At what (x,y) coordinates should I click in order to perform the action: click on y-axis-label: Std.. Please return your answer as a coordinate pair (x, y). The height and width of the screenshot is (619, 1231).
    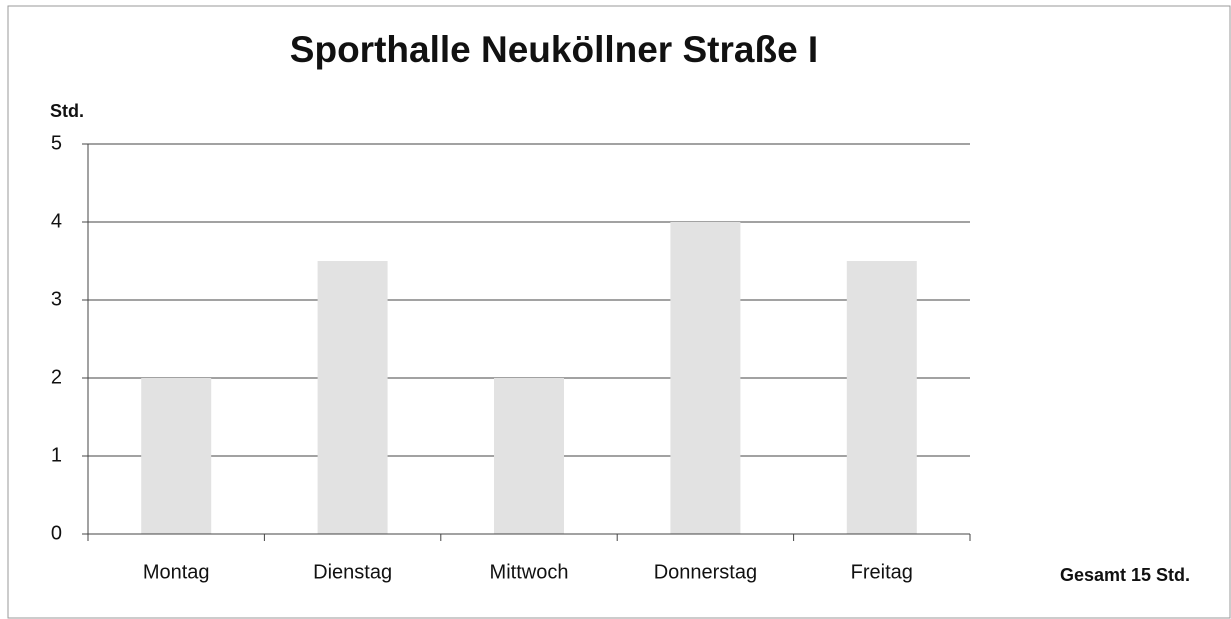
    Looking at the image, I should click on (67, 111).